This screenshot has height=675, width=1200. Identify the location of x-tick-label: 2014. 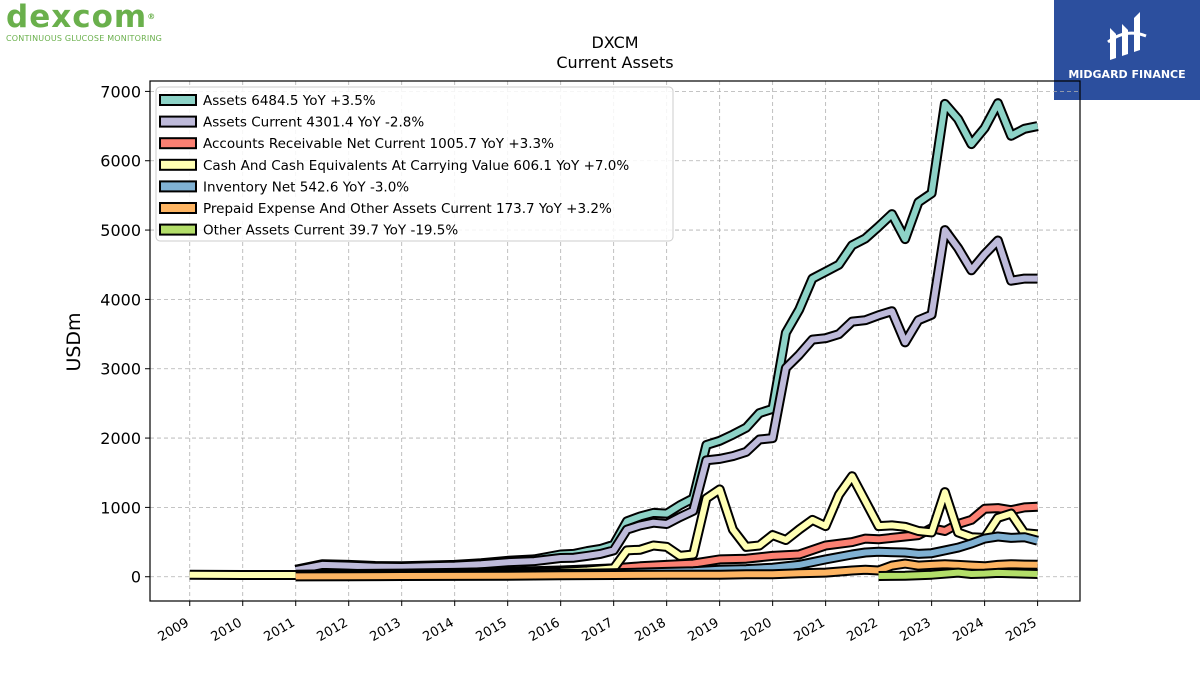
(439, 630).